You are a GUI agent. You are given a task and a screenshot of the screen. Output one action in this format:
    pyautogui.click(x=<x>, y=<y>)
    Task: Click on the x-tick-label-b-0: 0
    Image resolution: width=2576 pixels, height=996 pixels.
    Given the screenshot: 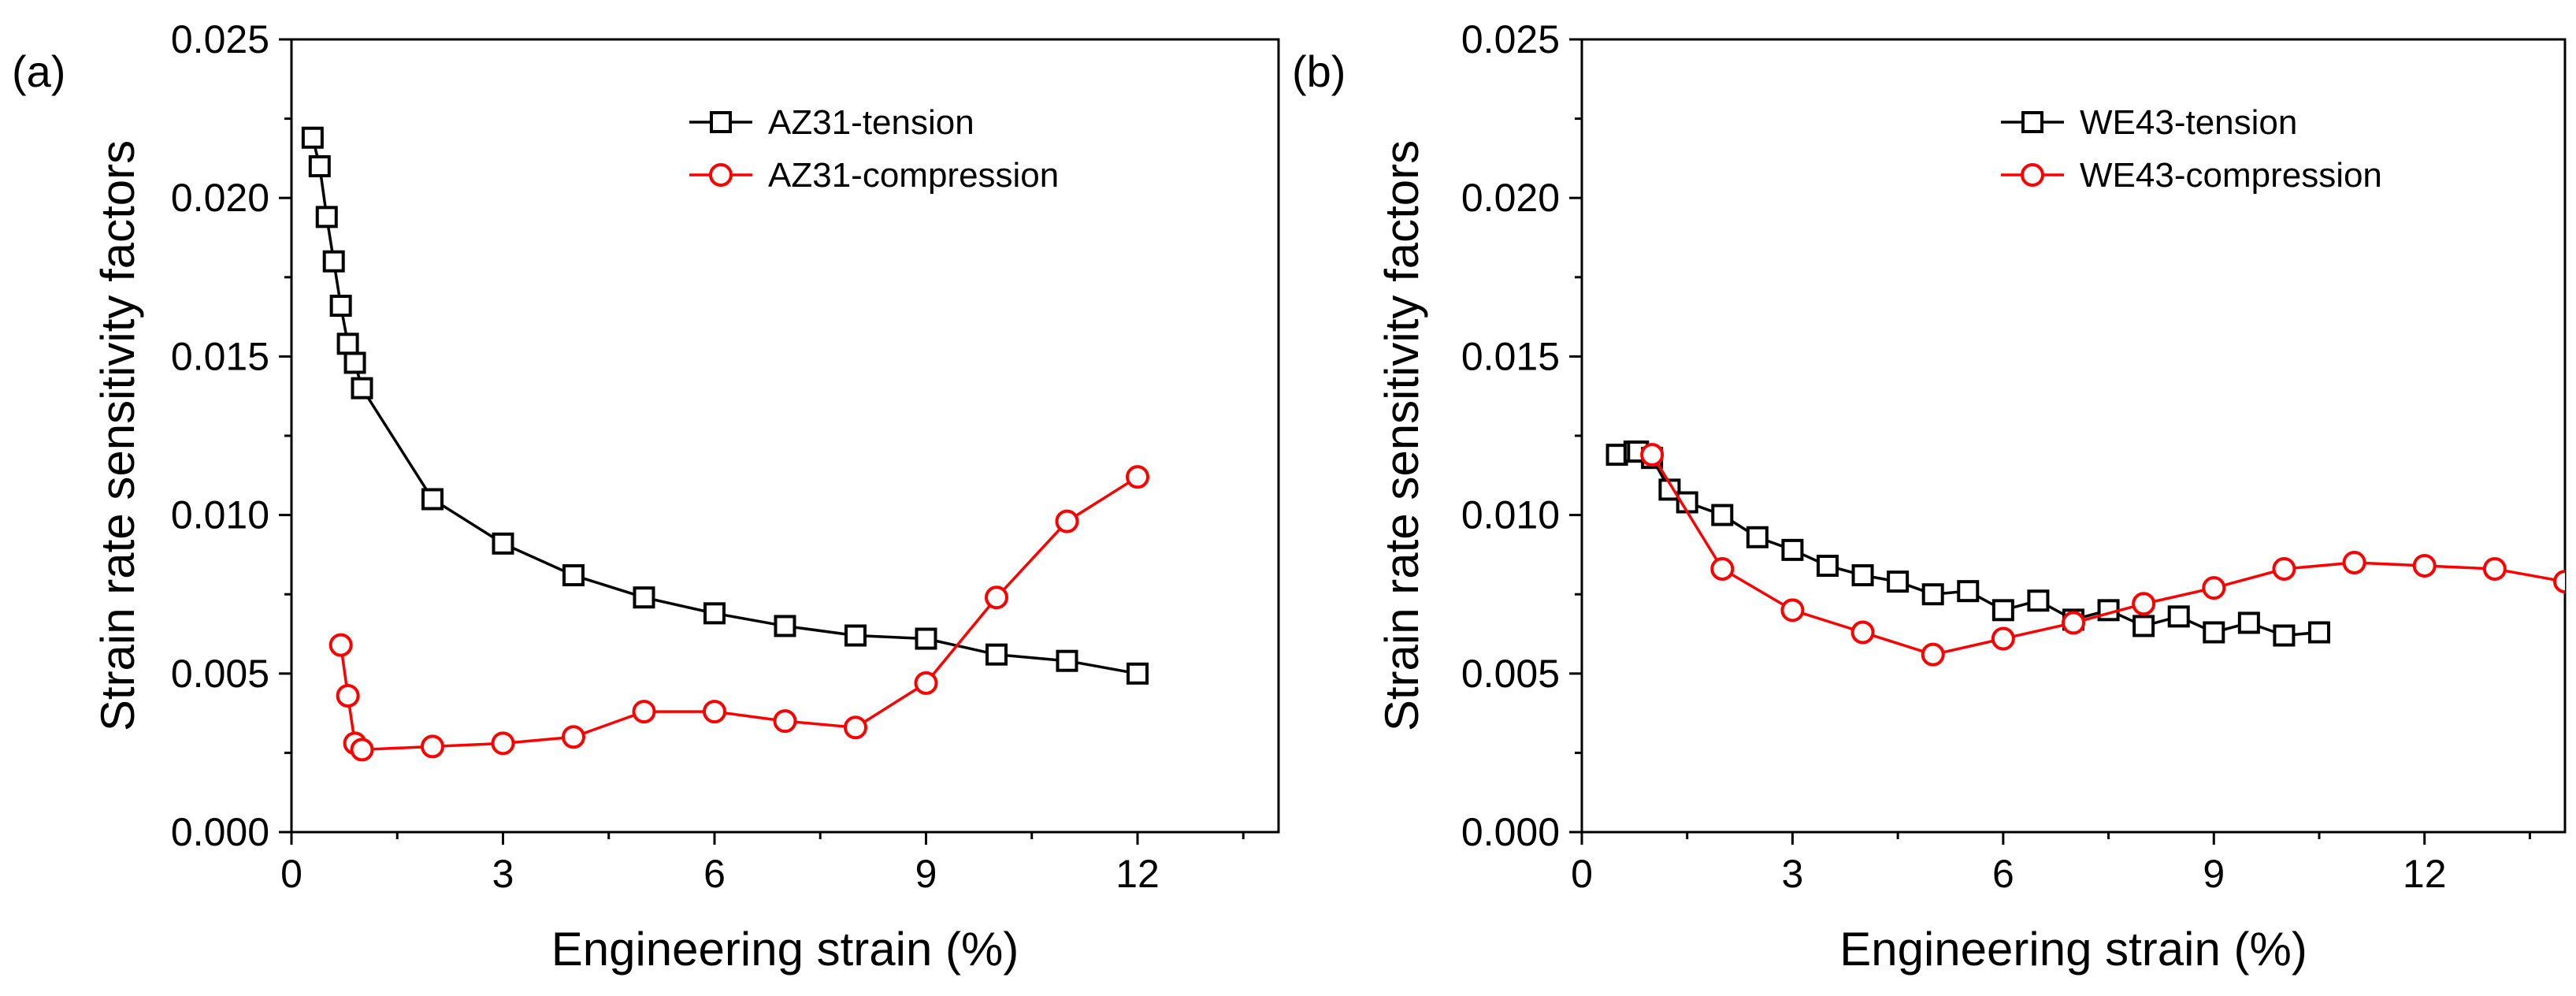 What is the action you would take?
    pyautogui.click(x=1582, y=874)
    